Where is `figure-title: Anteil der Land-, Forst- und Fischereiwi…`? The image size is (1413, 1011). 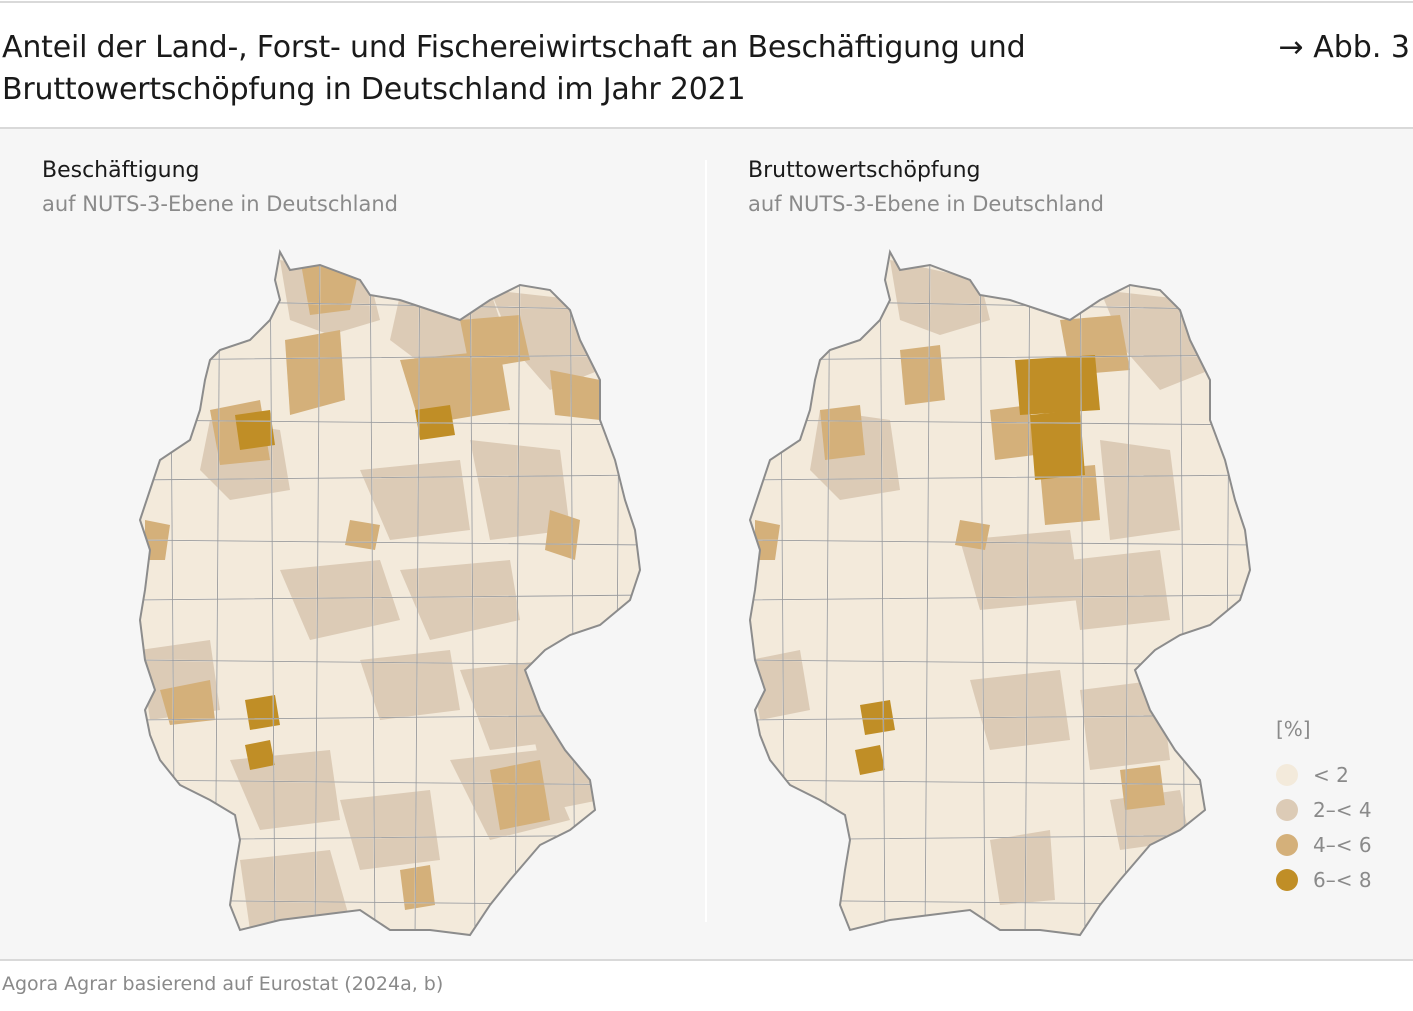
figure-title: Anteil der Land-, Forst- und Fischereiwi… is located at coordinates (514, 68).